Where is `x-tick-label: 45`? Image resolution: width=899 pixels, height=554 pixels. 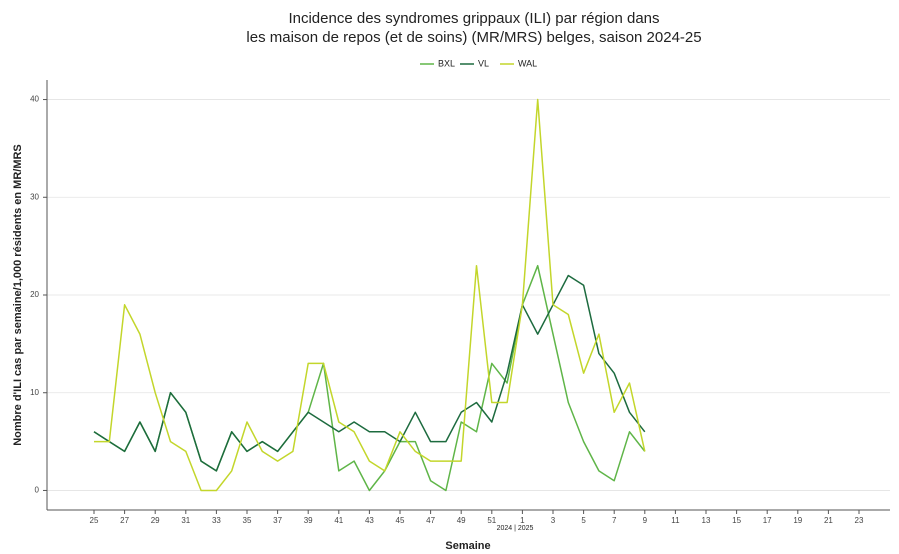 x-tick-label: 45 is located at coordinates (400, 520).